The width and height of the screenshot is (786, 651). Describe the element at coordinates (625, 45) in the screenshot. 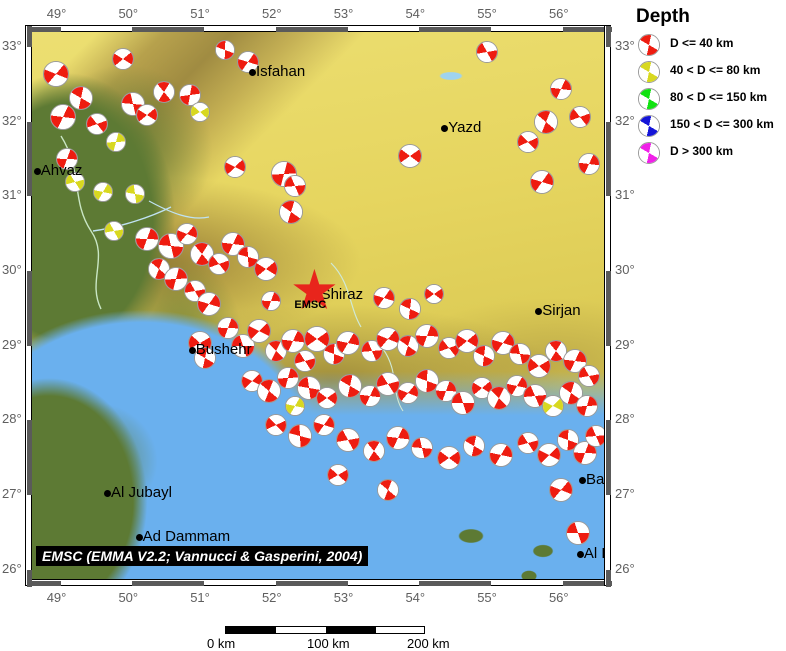

I see `y-axis-tick-label-right: 33°` at that location.